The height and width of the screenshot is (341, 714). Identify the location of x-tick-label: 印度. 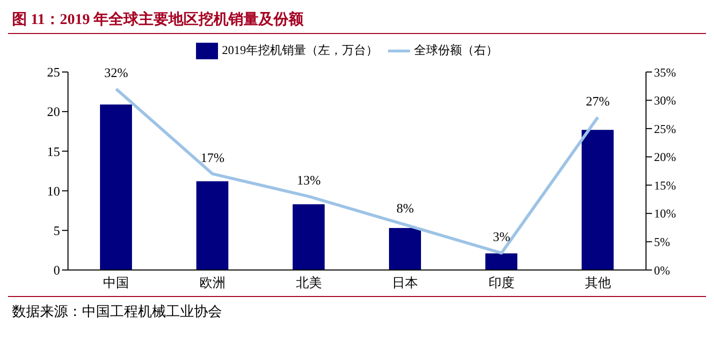
(501, 282).